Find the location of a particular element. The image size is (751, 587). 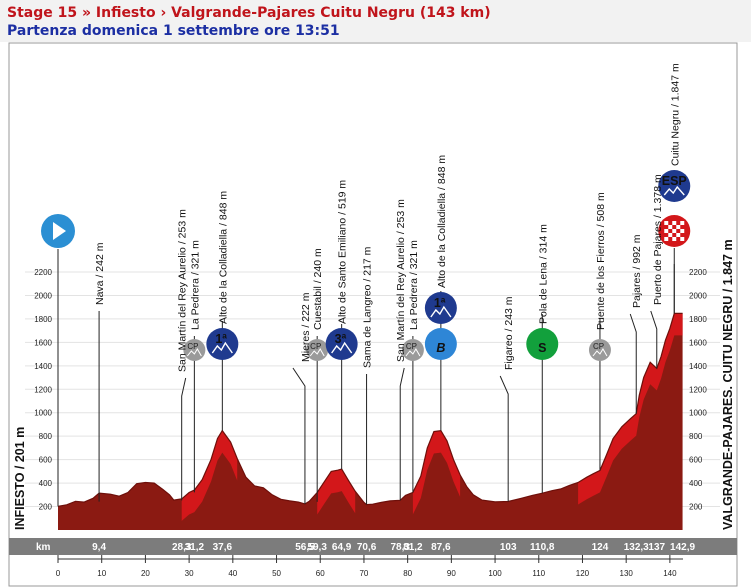

climb-1a-icon is located at coordinates (222, 344).